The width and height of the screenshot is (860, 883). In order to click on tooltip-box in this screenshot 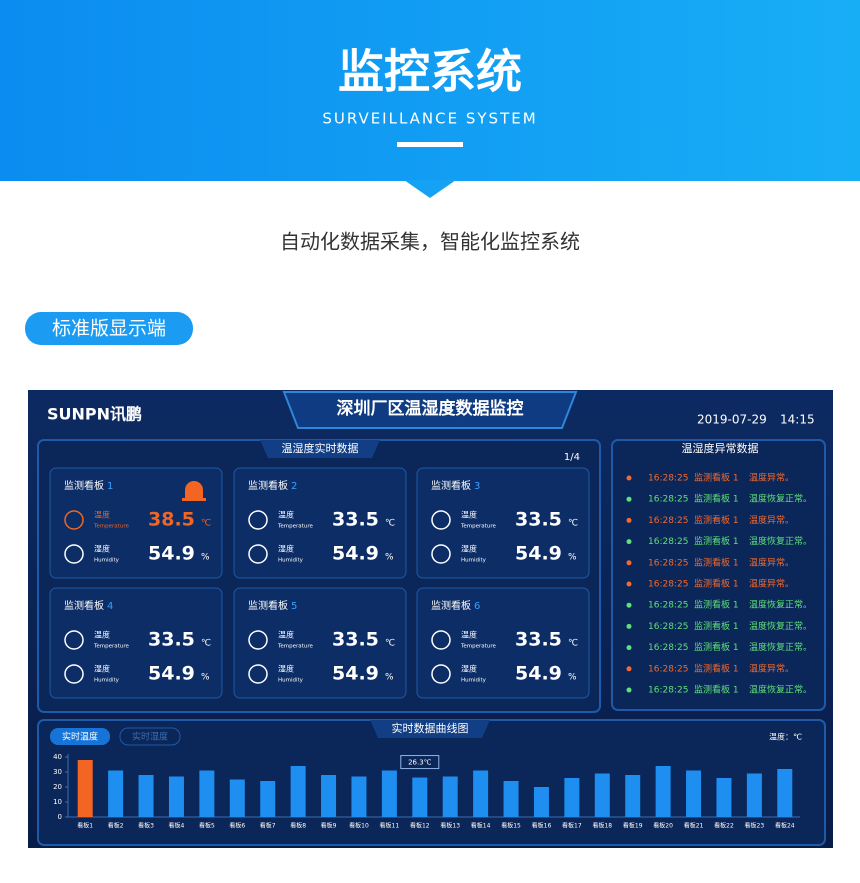, I will do `click(420, 762)`.